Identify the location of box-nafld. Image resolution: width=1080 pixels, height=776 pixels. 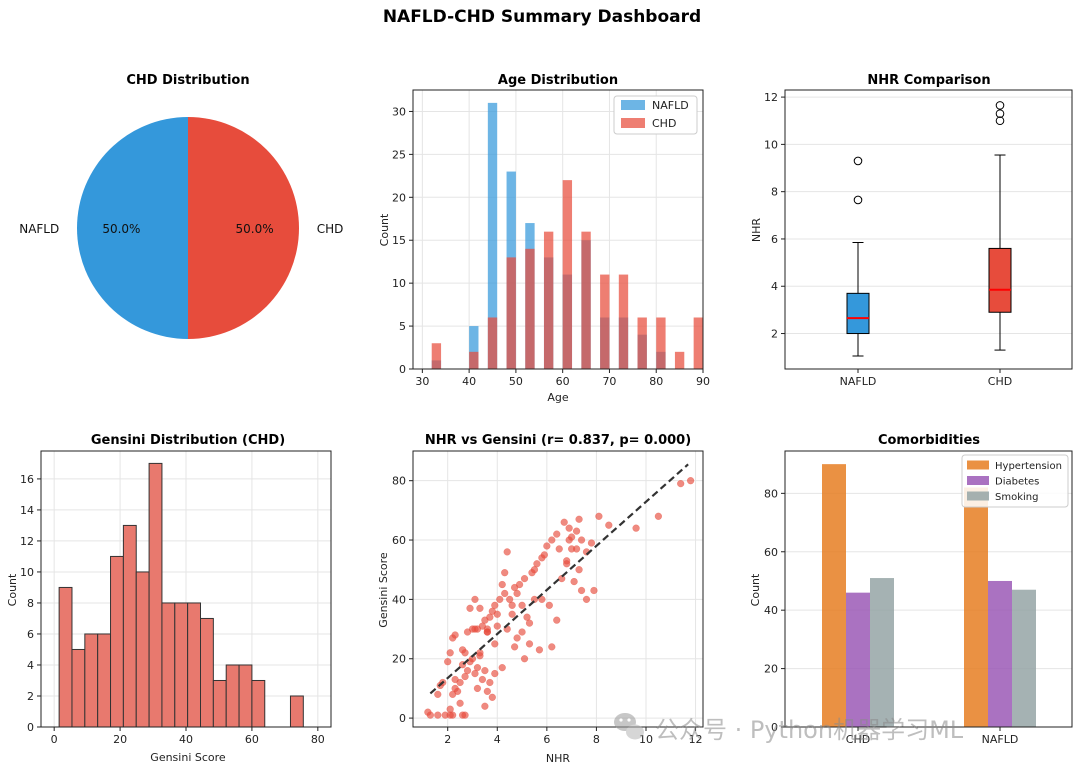
(858, 313).